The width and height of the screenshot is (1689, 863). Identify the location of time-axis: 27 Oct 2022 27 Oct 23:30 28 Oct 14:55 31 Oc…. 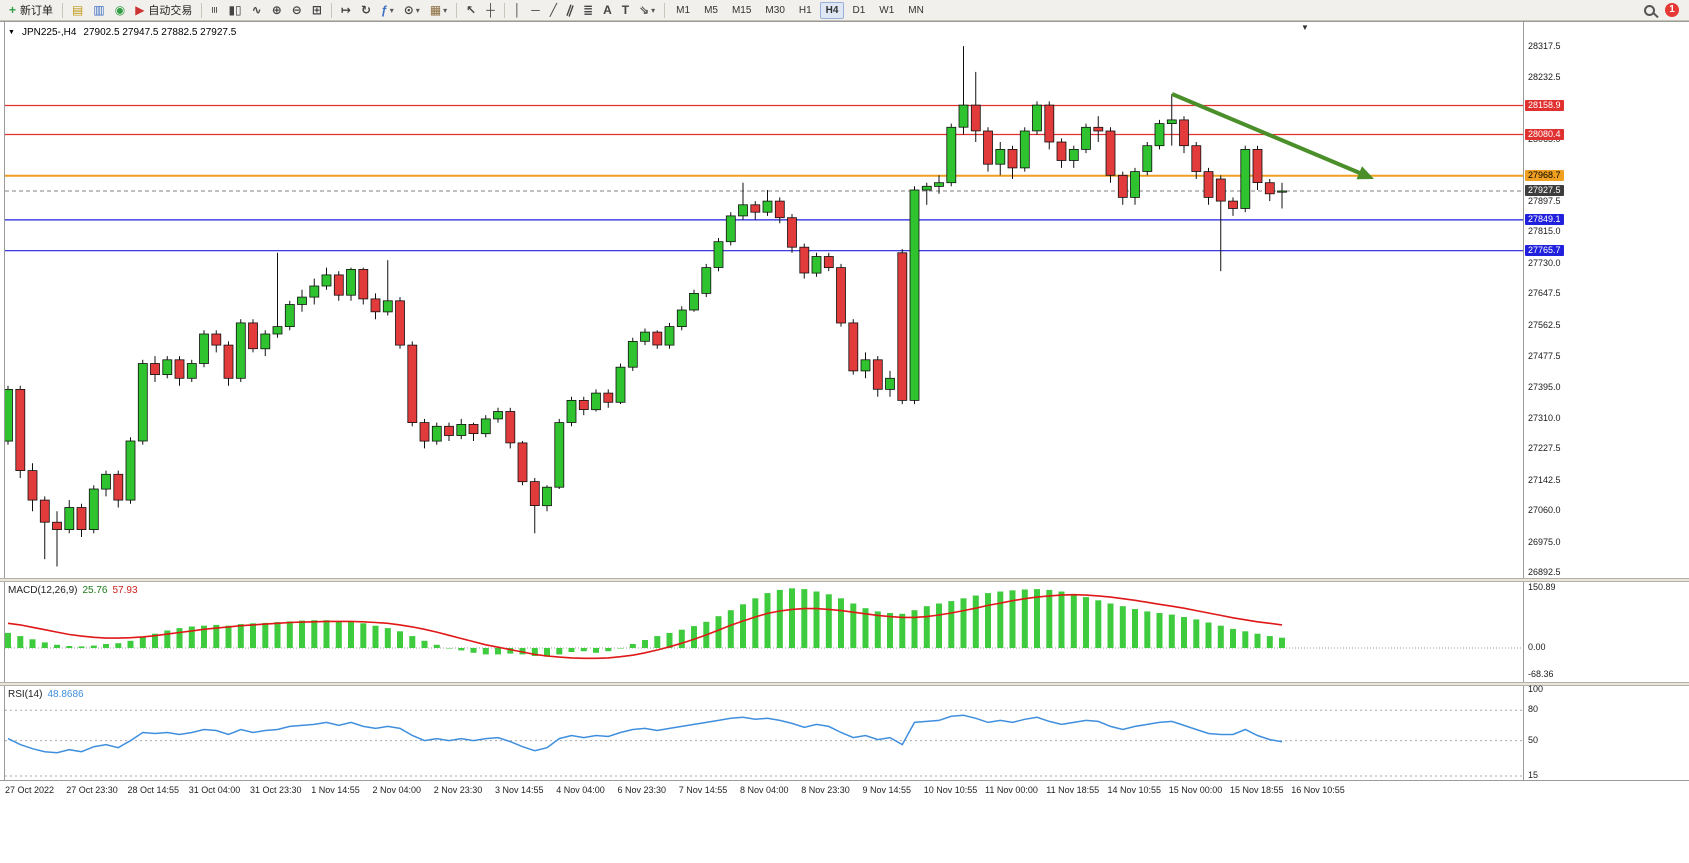
(844, 792).